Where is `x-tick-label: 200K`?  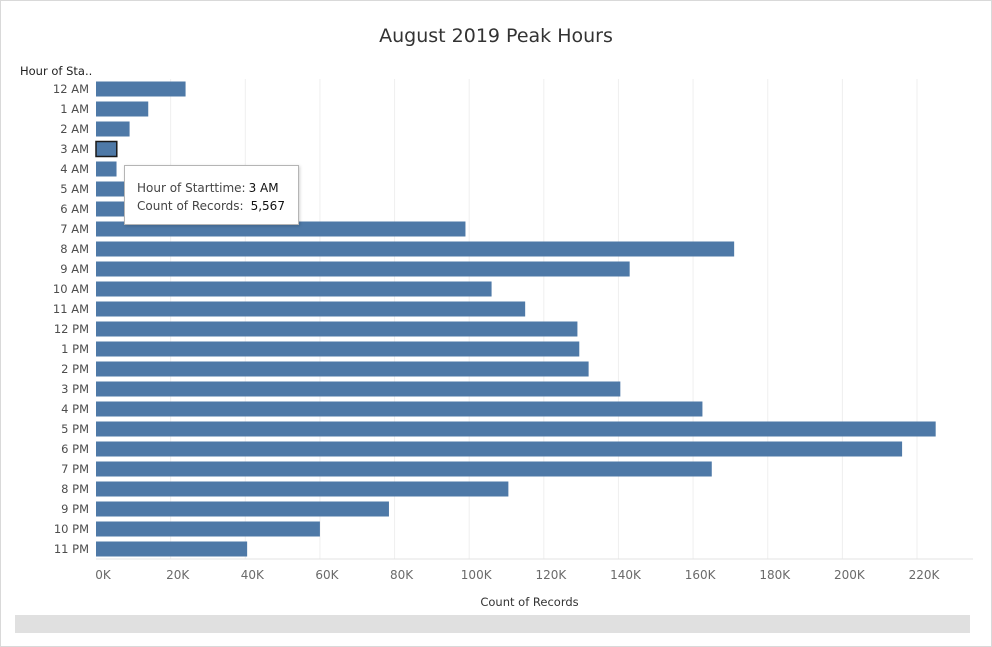 x-tick-label: 200K is located at coordinates (850, 575).